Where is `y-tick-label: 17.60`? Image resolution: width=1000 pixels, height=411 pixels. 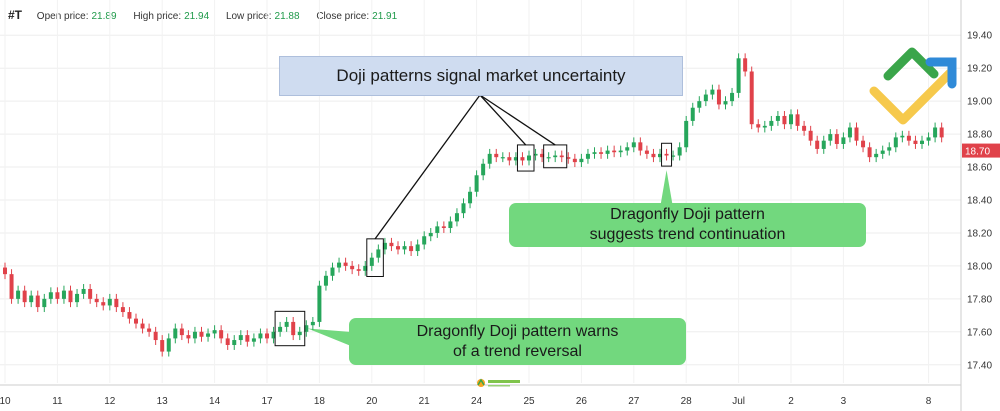
y-tick-label: 17.60 is located at coordinates (979, 332).